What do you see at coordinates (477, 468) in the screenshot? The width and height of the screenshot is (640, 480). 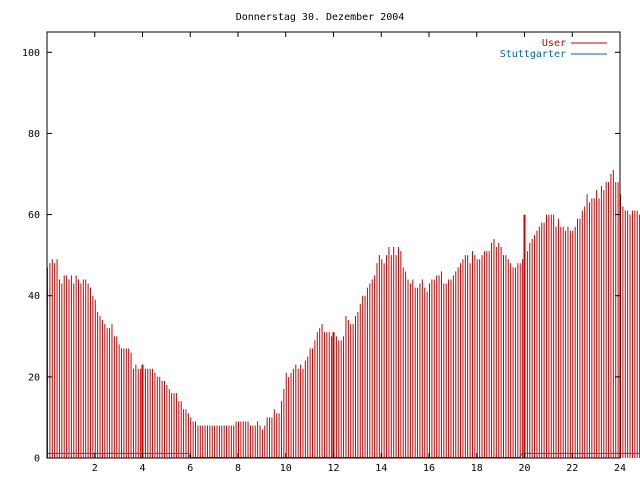 I see `x-tick-label: 18` at bounding box center [477, 468].